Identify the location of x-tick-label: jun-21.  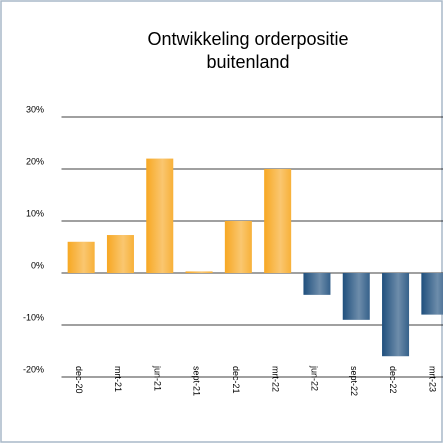
(157, 378).